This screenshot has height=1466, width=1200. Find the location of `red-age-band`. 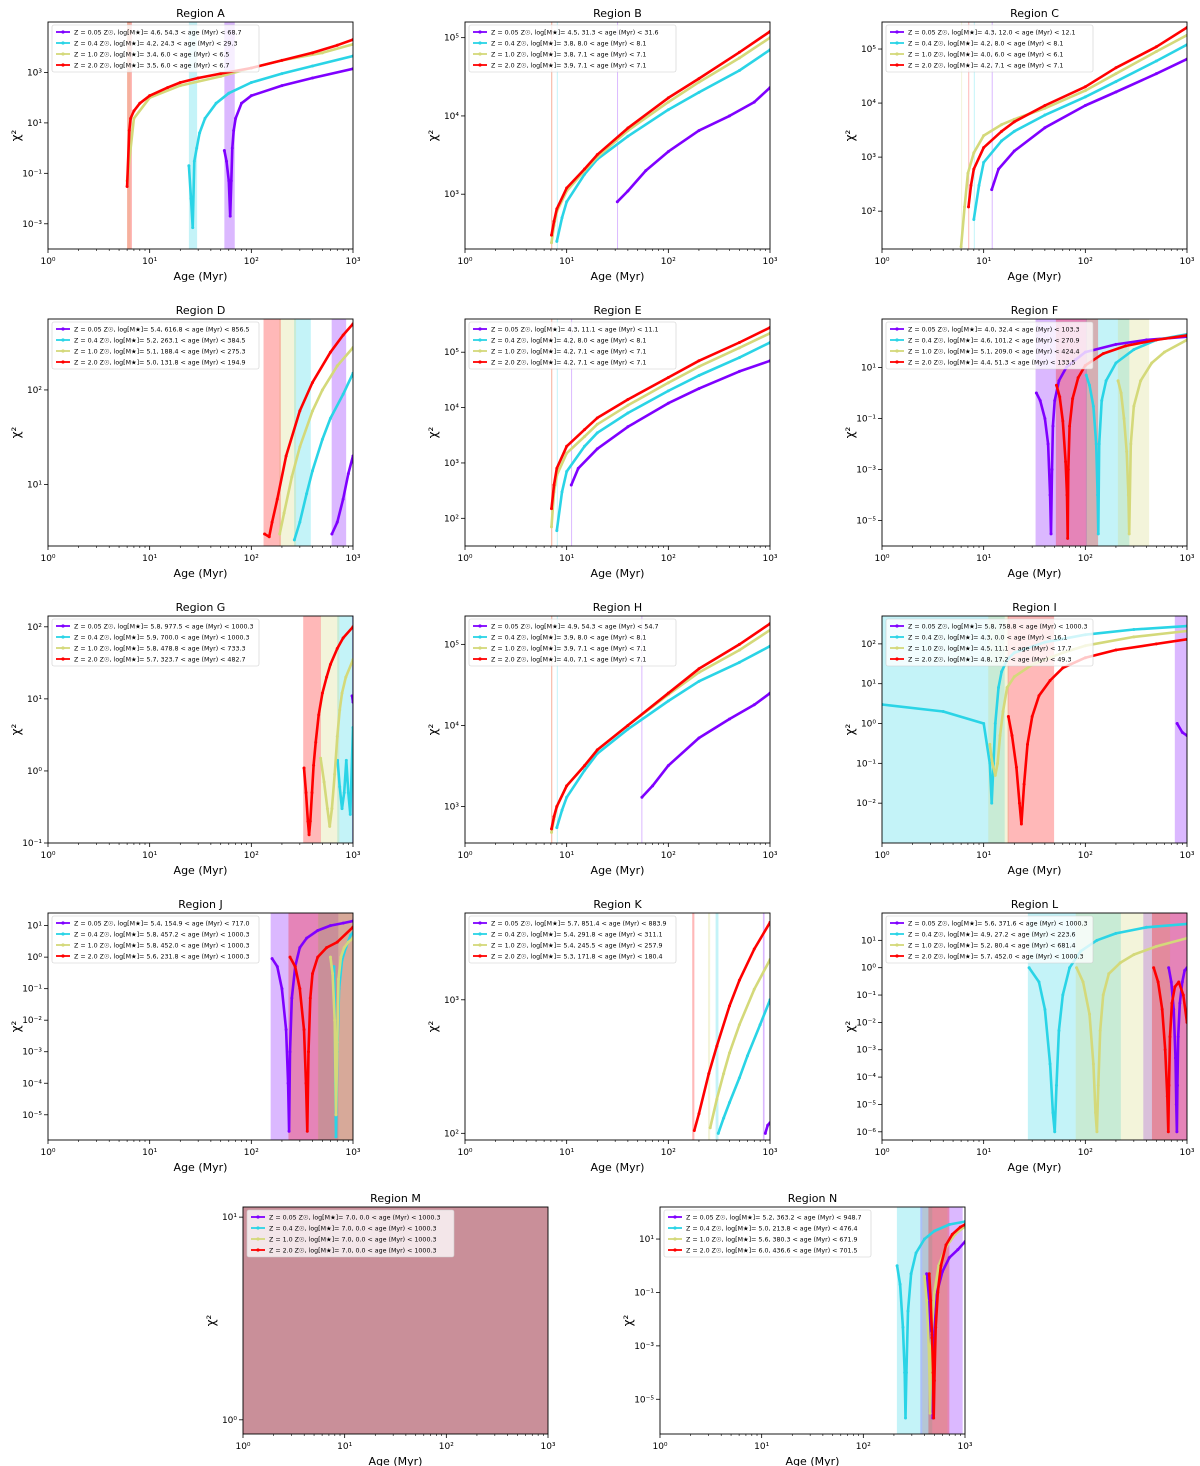

red-age-band is located at coordinates (272, 432).